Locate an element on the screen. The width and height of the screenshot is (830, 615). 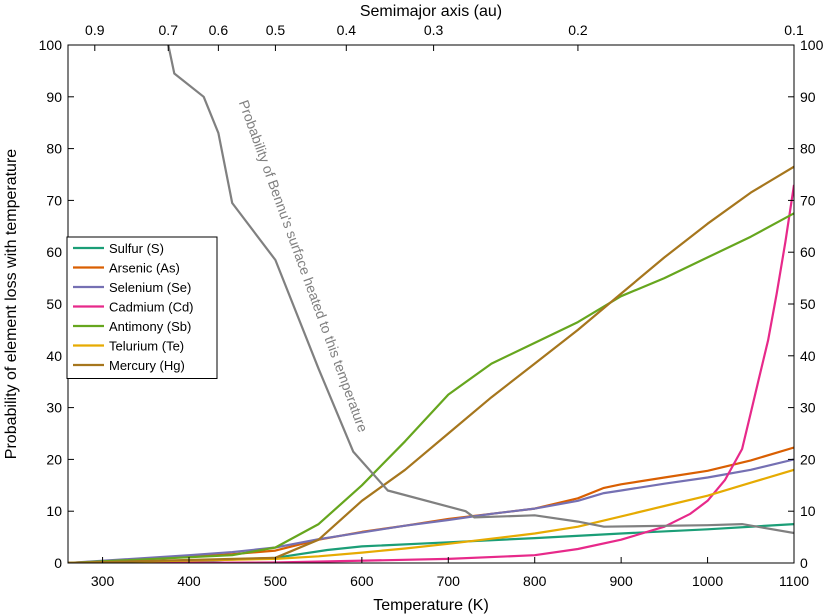
legend-label-antimony: Antimony (Sb) is located at coordinates (150, 326).